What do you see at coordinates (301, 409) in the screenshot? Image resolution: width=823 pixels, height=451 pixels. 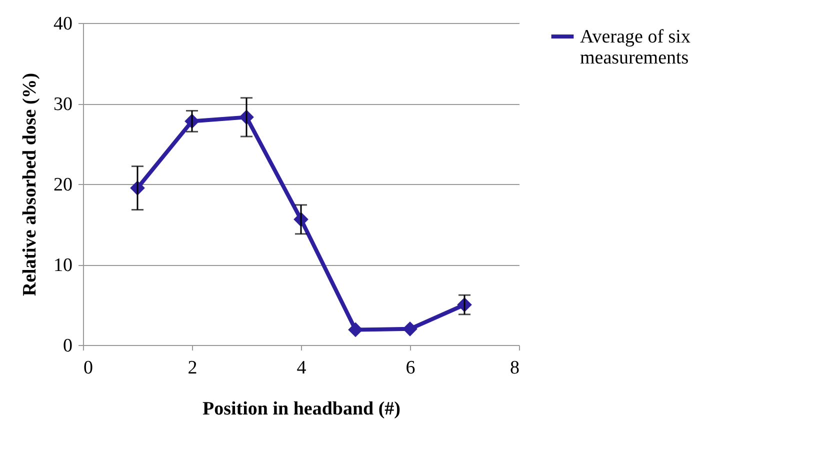 I see `x-axis-title: Position in headband (#)` at bounding box center [301, 409].